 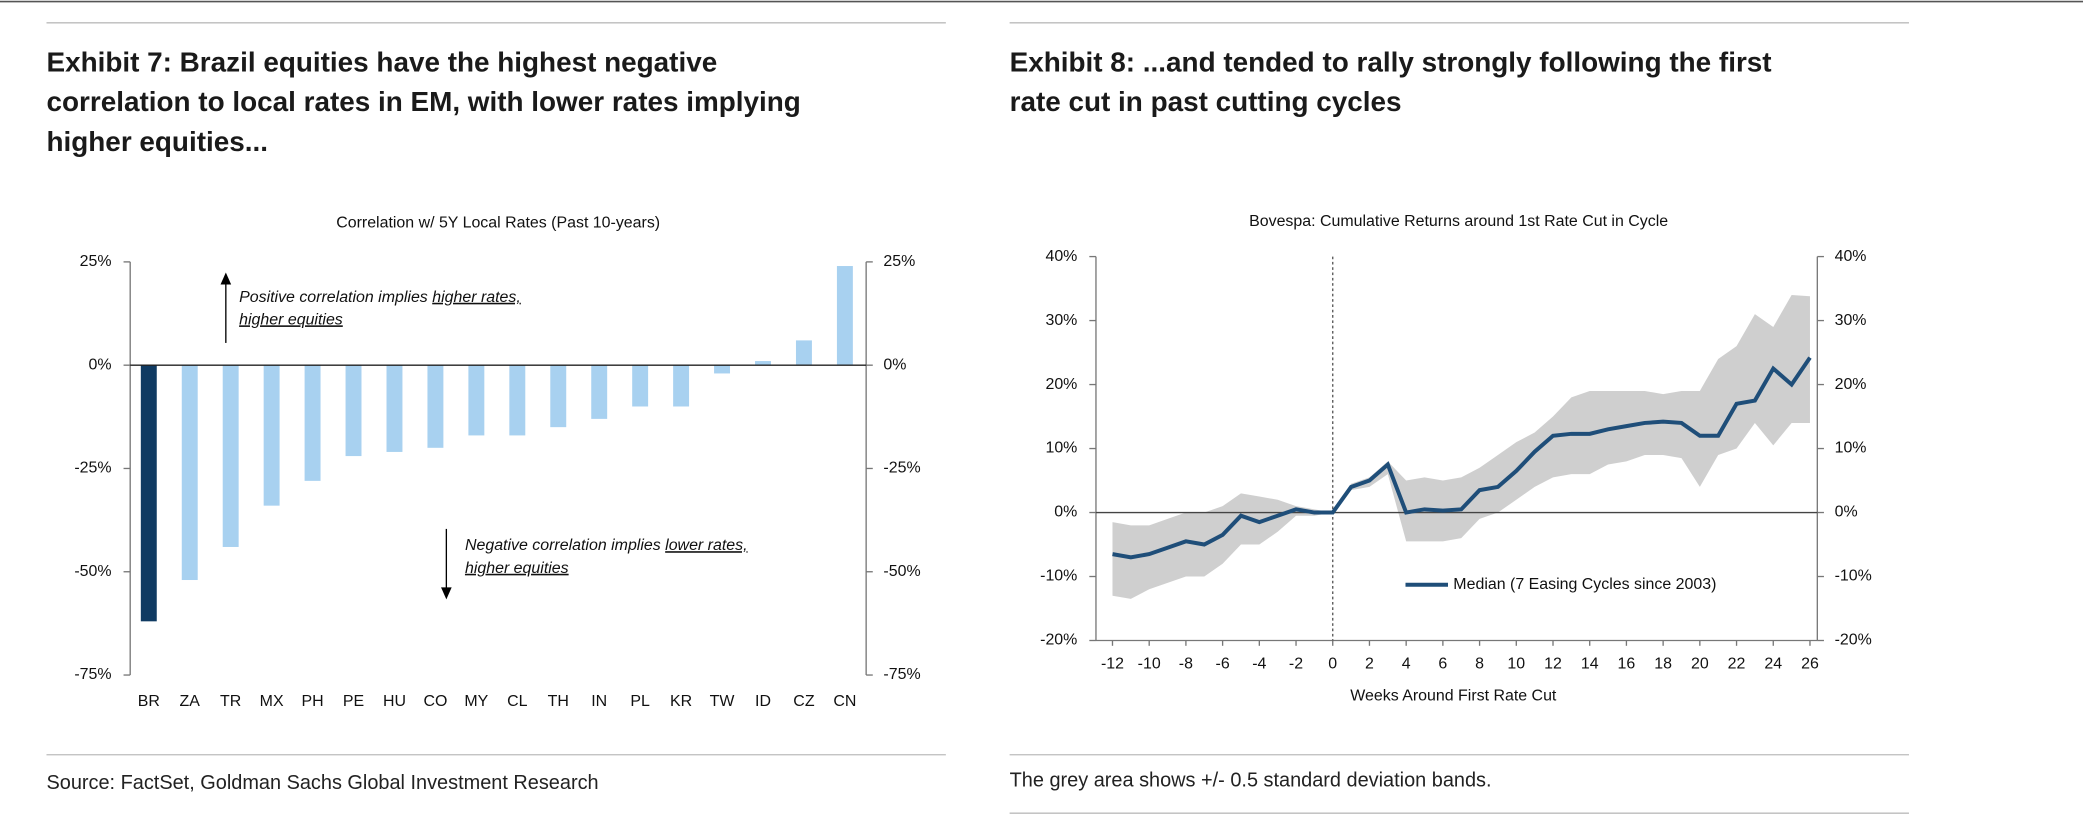 What do you see at coordinates (1406, 664) in the screenshot?
I see `x-tick-label: 4` at bounding box center [1406, 664].